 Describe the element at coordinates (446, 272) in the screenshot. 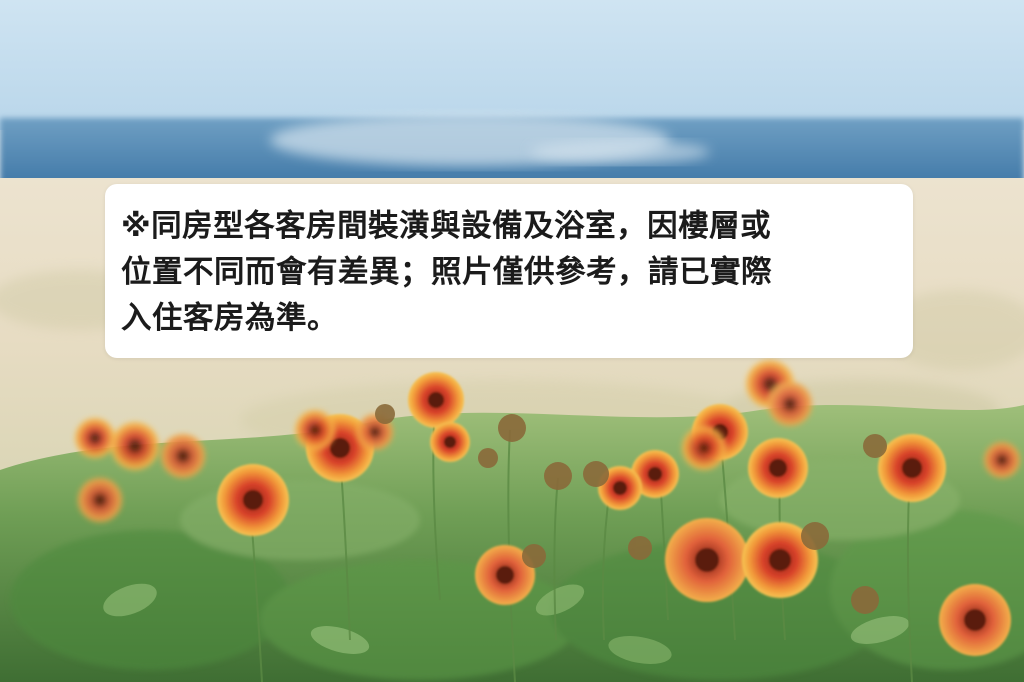

I see `disclaimer-line-2: 位置不同而會有差異；照片僅供參考，請已實際` at that location.